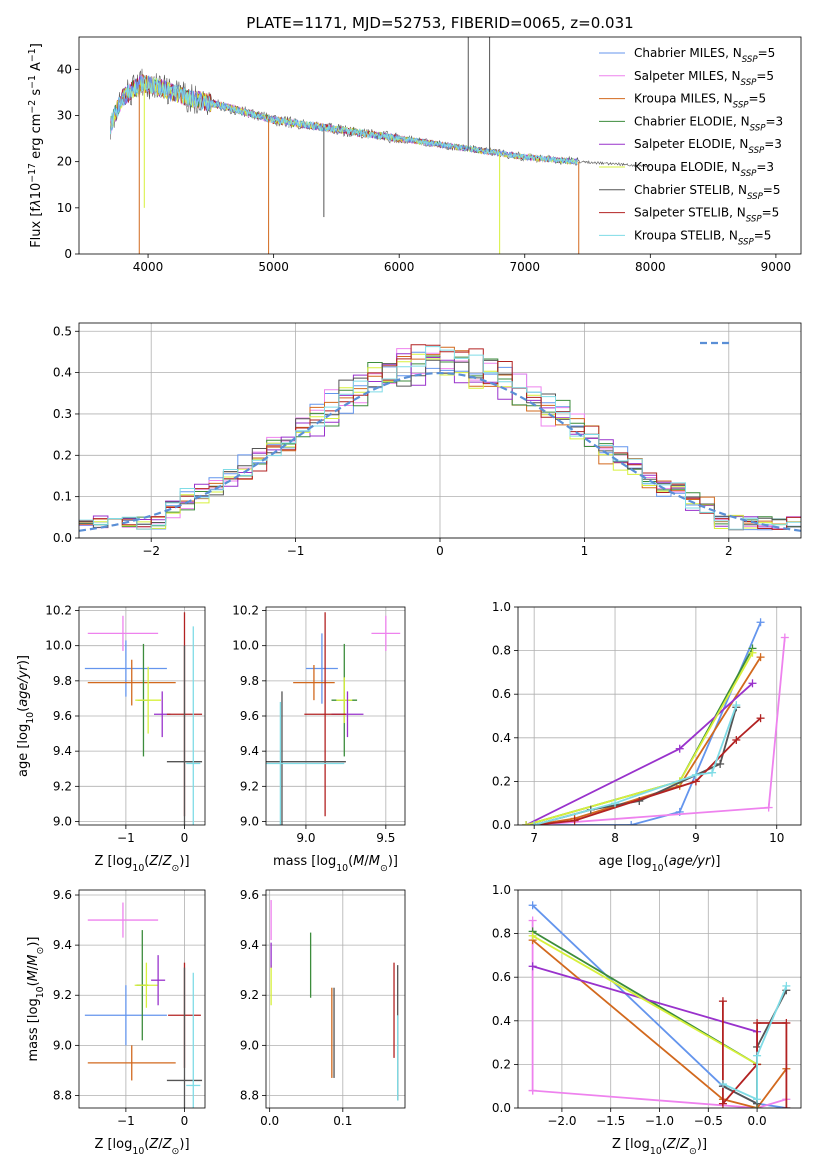 The height and width of the screenshot is (1170, 819). I want to click on x-tick-label: −2, so click(151, 551).